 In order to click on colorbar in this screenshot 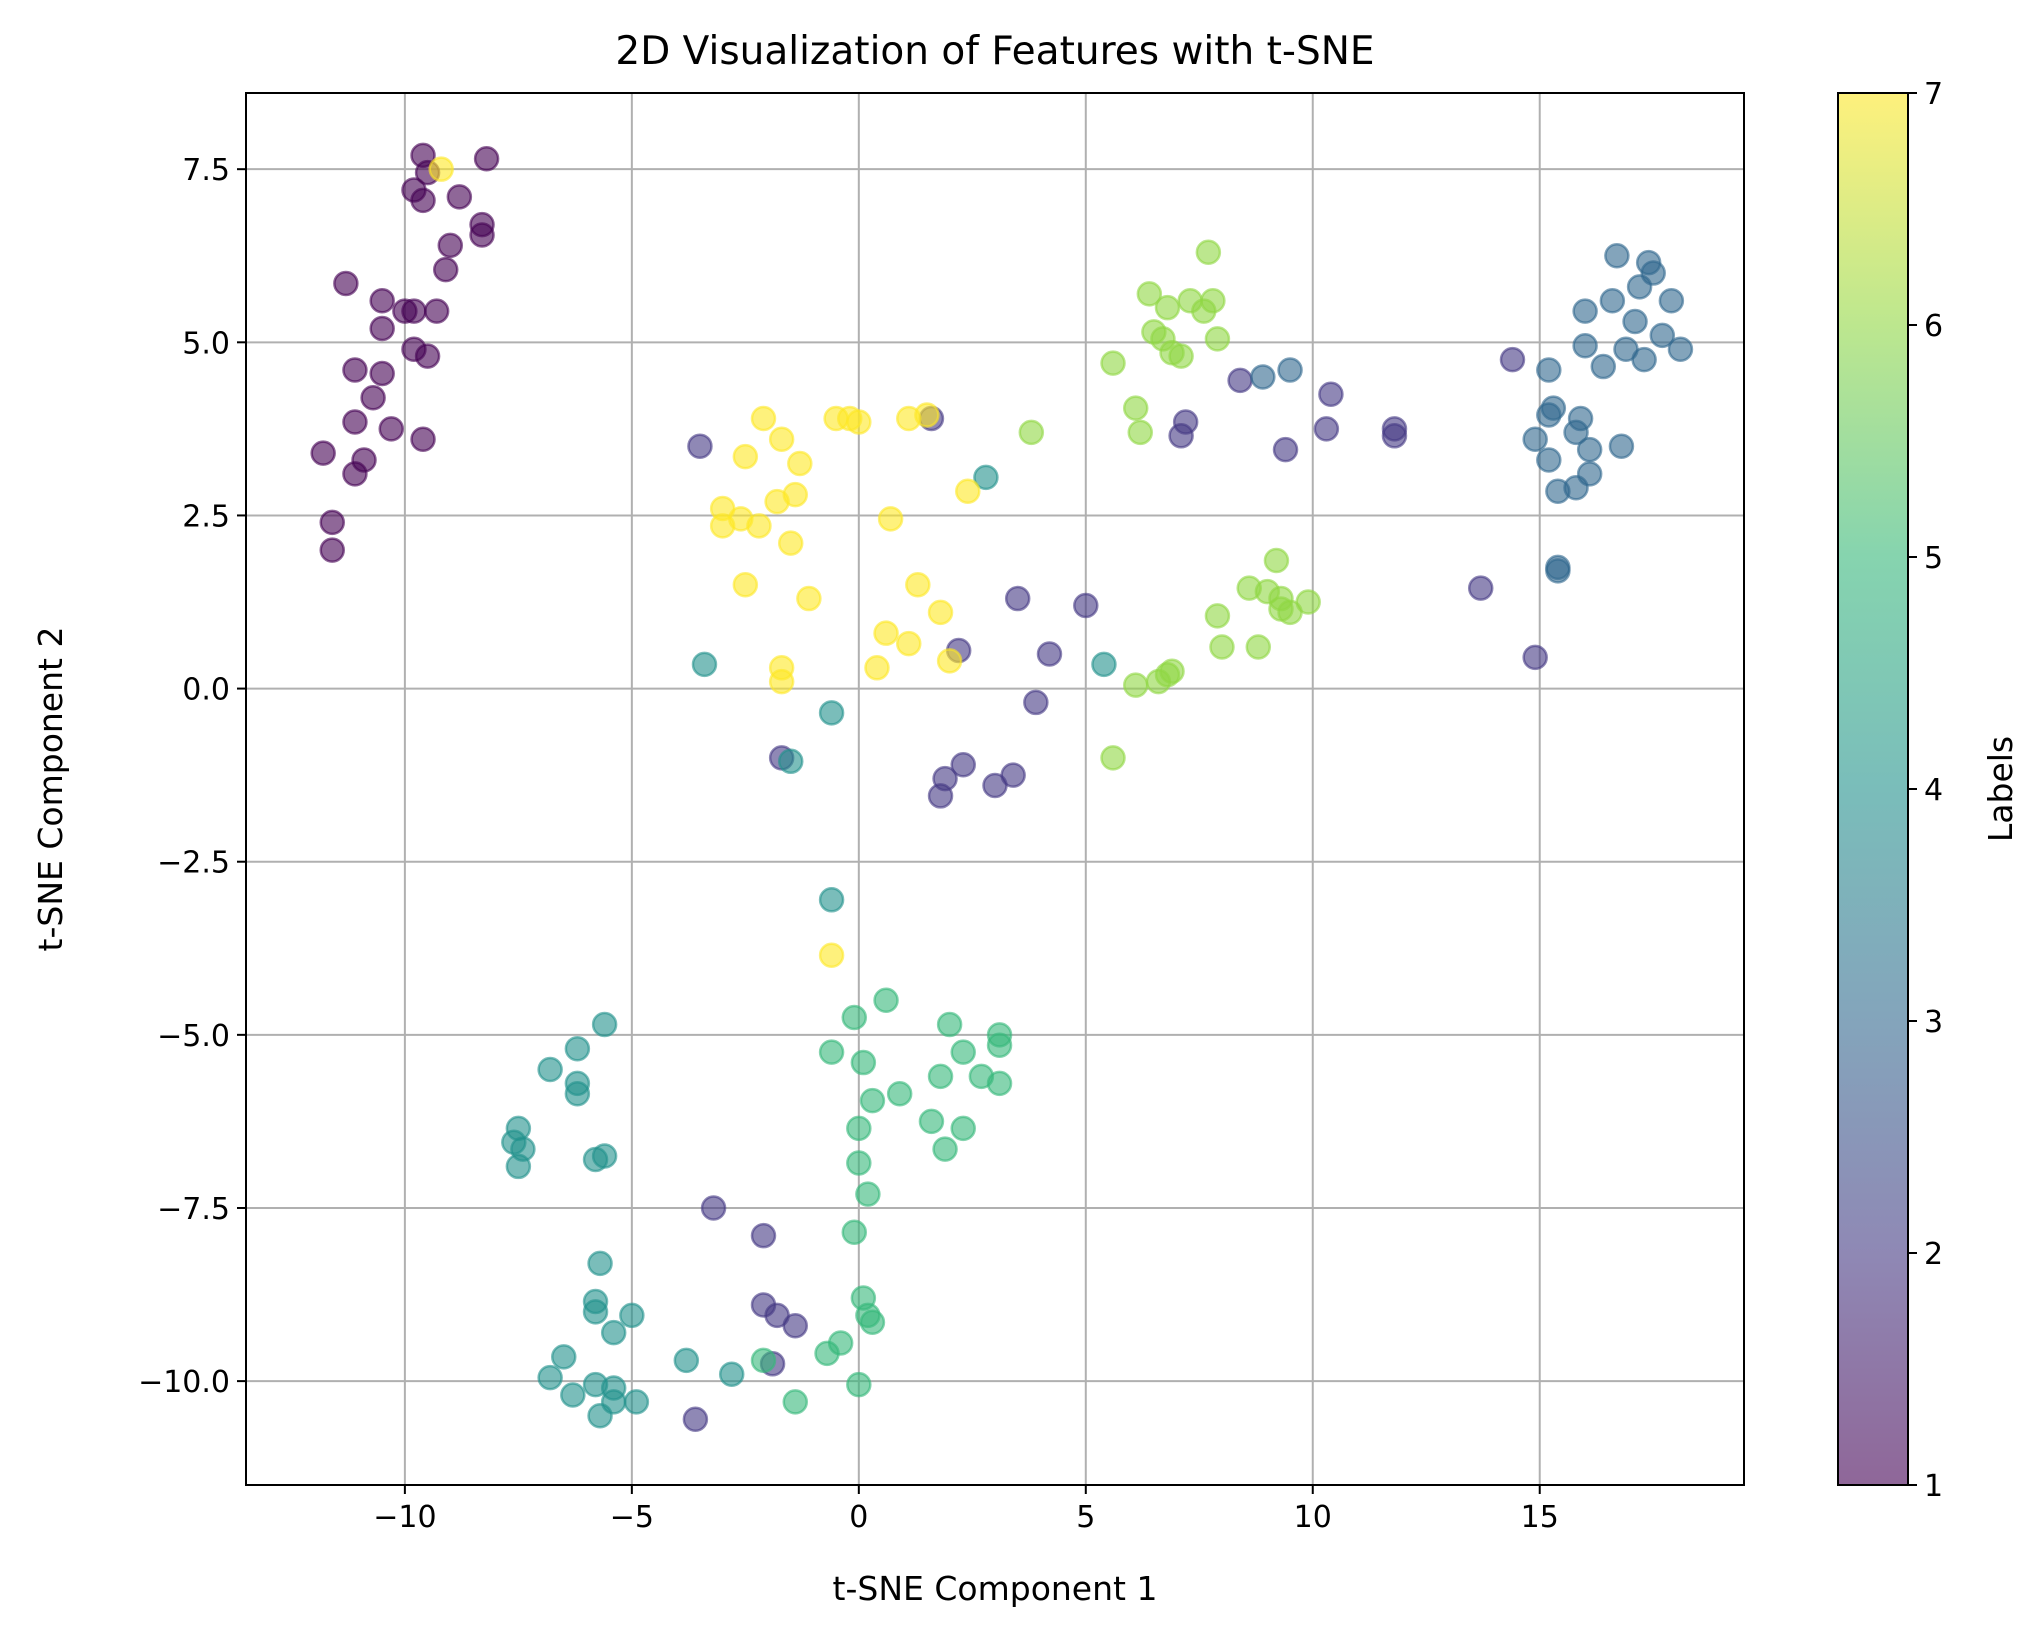, I will do `click(1873, 789)`.